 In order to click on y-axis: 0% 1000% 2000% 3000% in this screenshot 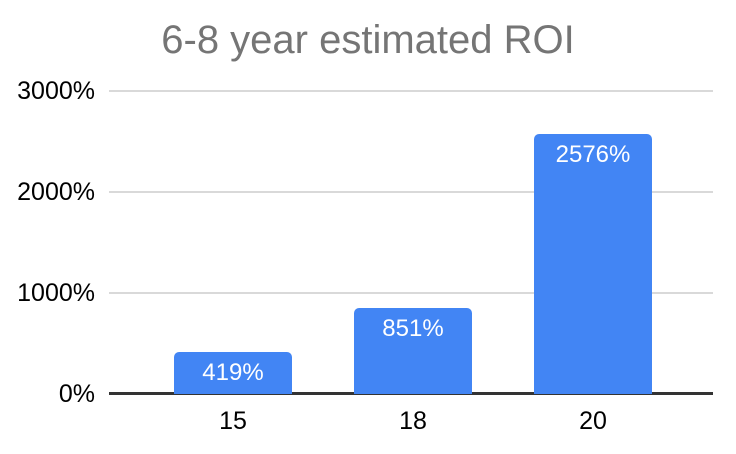, I will do `click(47, 227)`.